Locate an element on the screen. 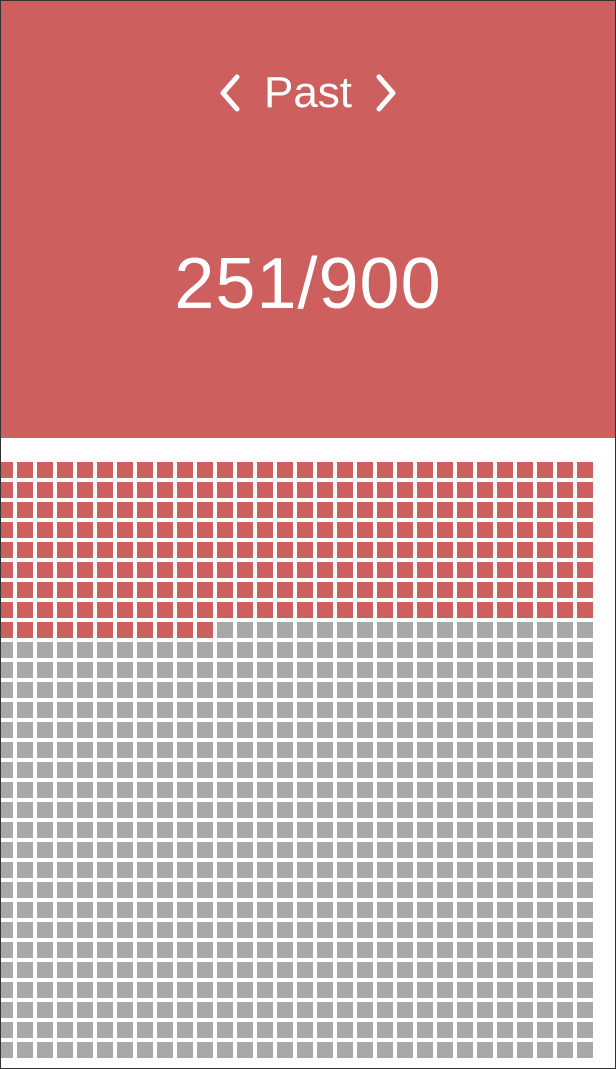 The height and width of the screenshot is (1069, 616). chevron-right-icon is located at coordinates (386, 93).